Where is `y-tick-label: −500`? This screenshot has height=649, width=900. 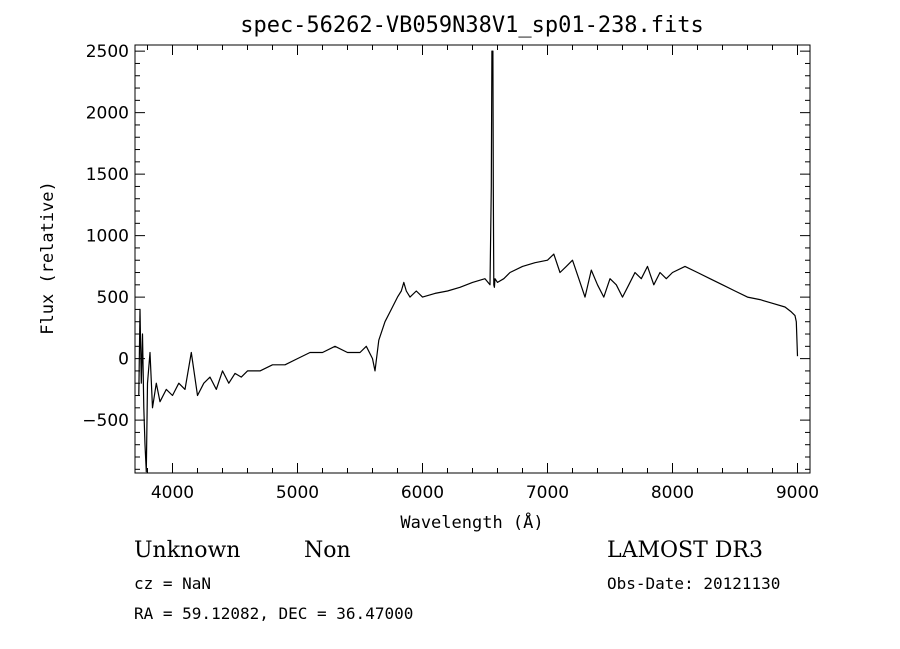
y-tick-label: −500 is located at coordinates (105, 421).